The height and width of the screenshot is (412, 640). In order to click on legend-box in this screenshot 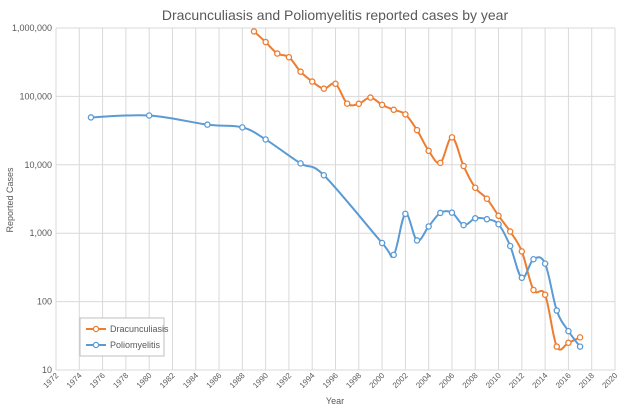, I will do `click(122, 337)`.